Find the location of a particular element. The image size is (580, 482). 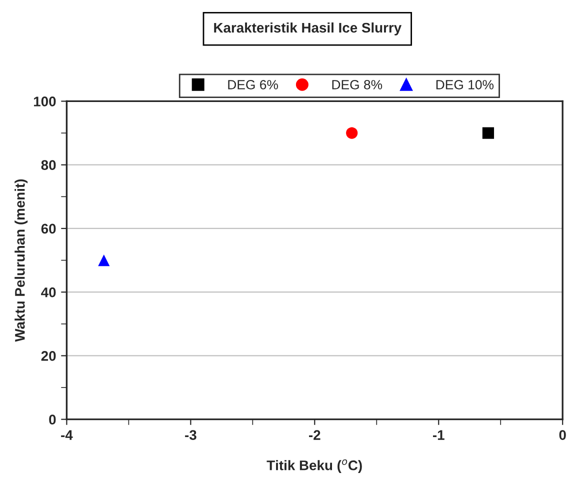

legend-label: DEG 6% is located at coordinates (253, 85).